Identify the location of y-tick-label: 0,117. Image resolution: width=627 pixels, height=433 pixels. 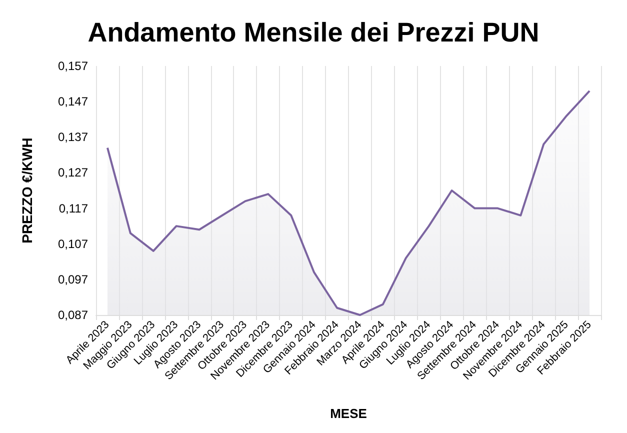
(73, 208).